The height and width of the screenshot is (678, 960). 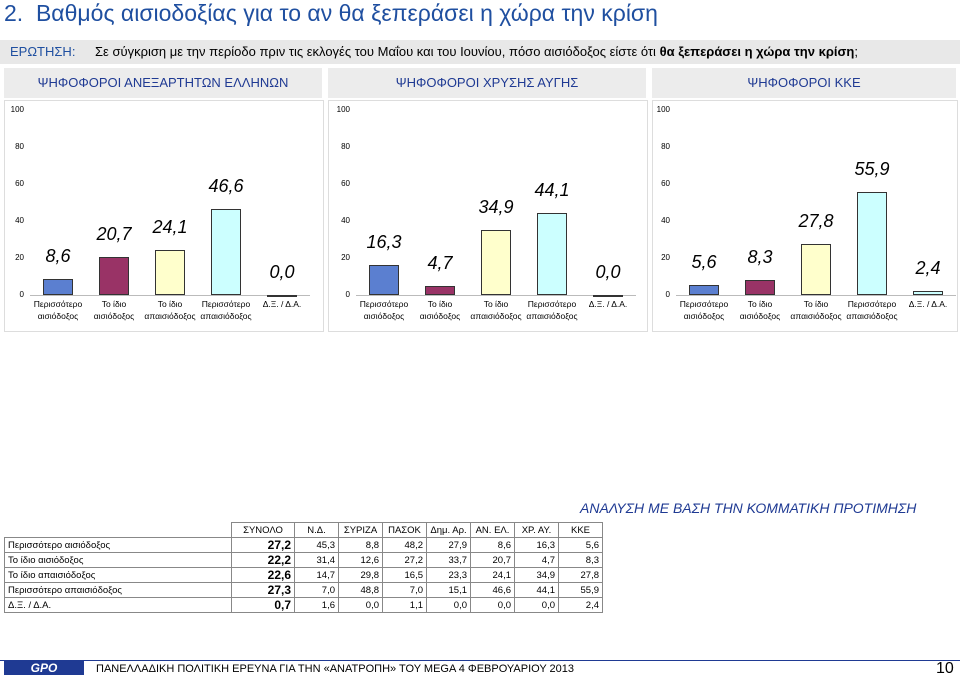 I want to click on value-label: 27,8, so click(x=816, y=220).